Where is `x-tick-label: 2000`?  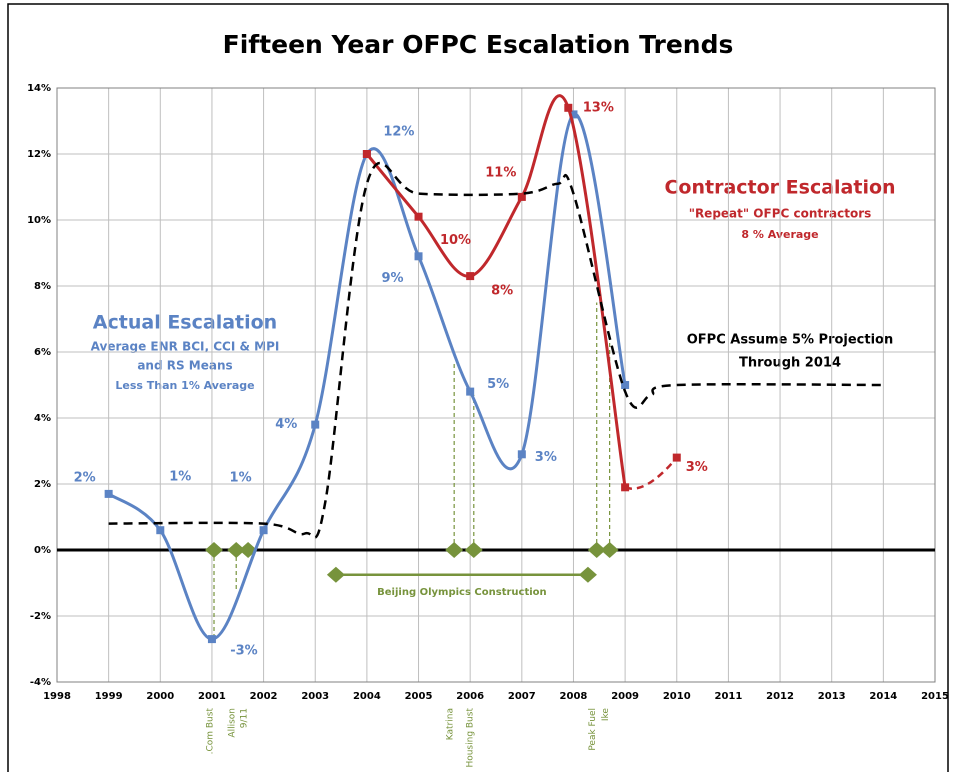
x-tick-label: 2000 is located at coordinates (160, 696).